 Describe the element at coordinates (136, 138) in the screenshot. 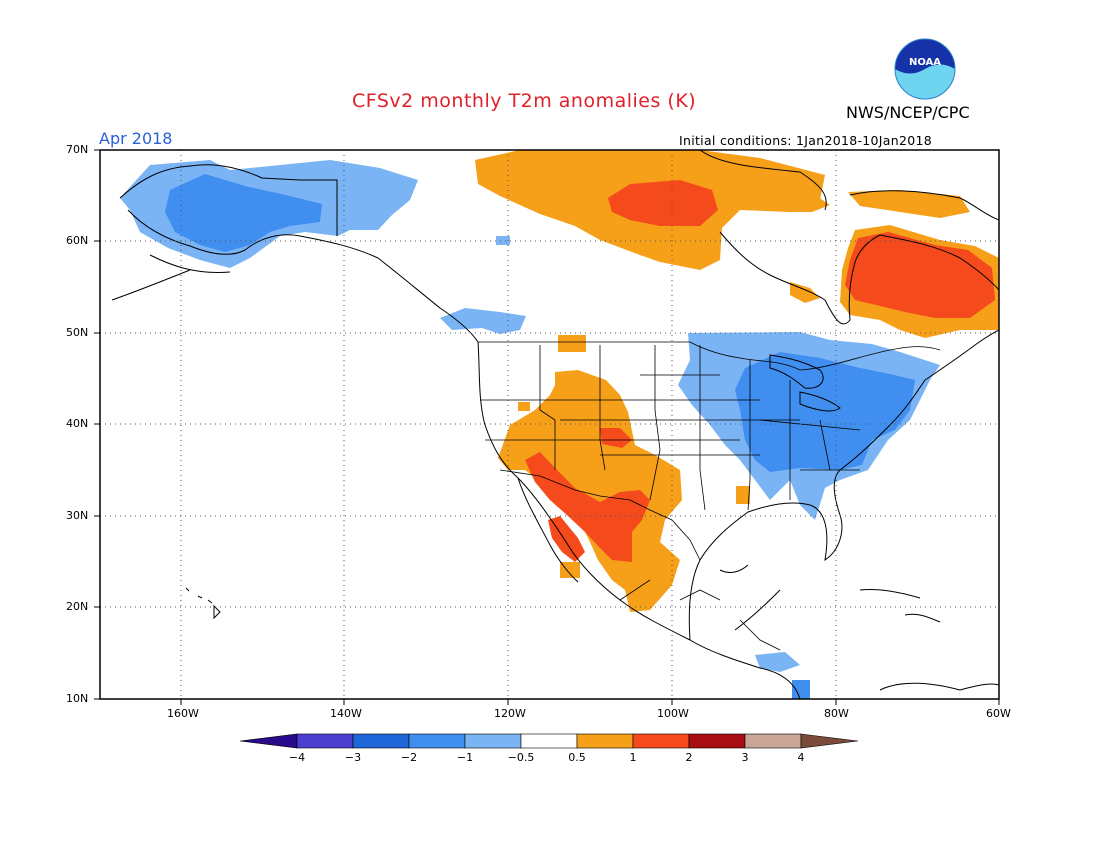

I see `valid-month-label: Apr 2018` at that location.